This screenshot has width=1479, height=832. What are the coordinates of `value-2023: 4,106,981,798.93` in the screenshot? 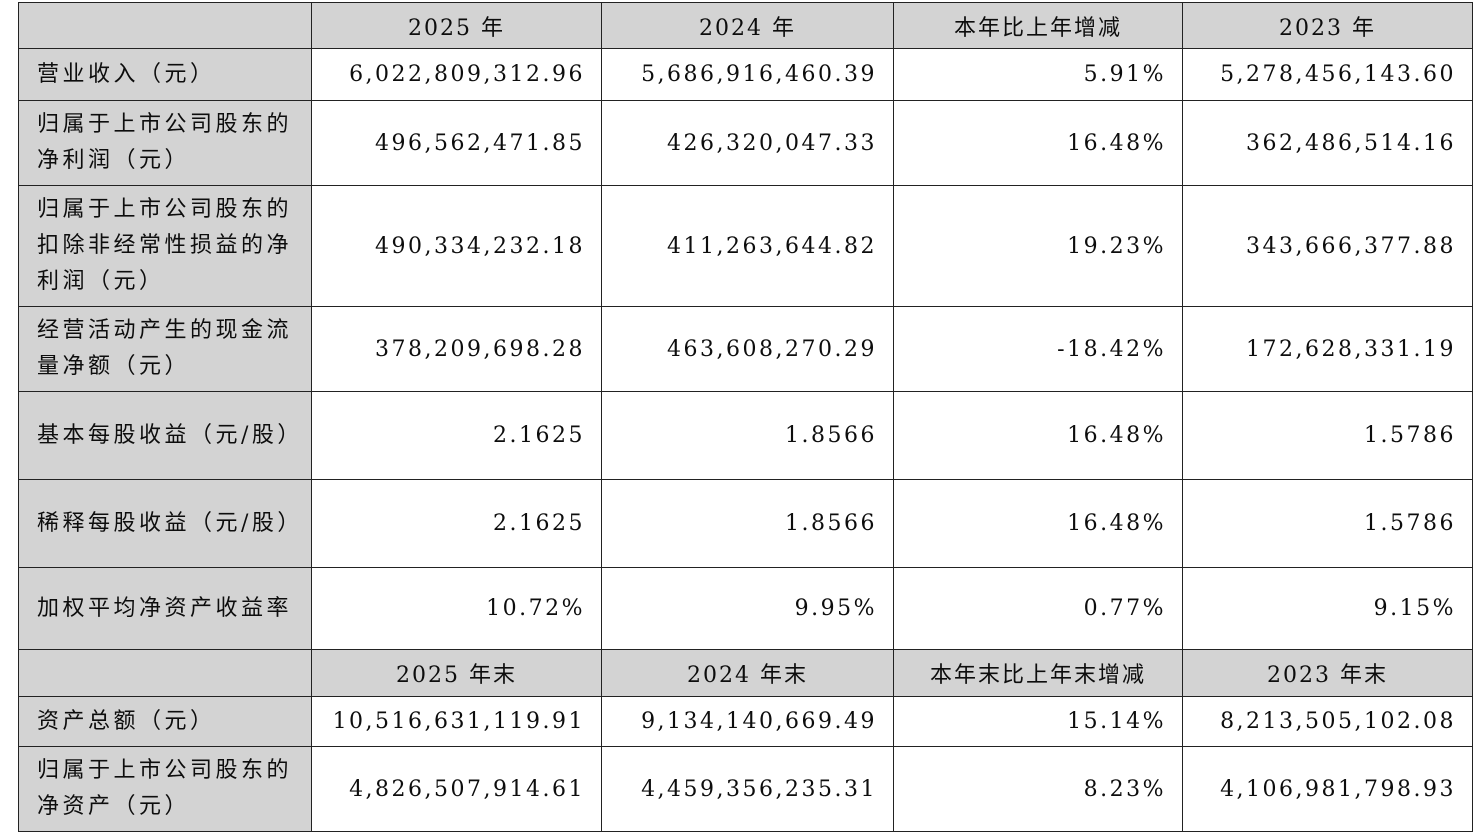 It's located at (1327, 789).